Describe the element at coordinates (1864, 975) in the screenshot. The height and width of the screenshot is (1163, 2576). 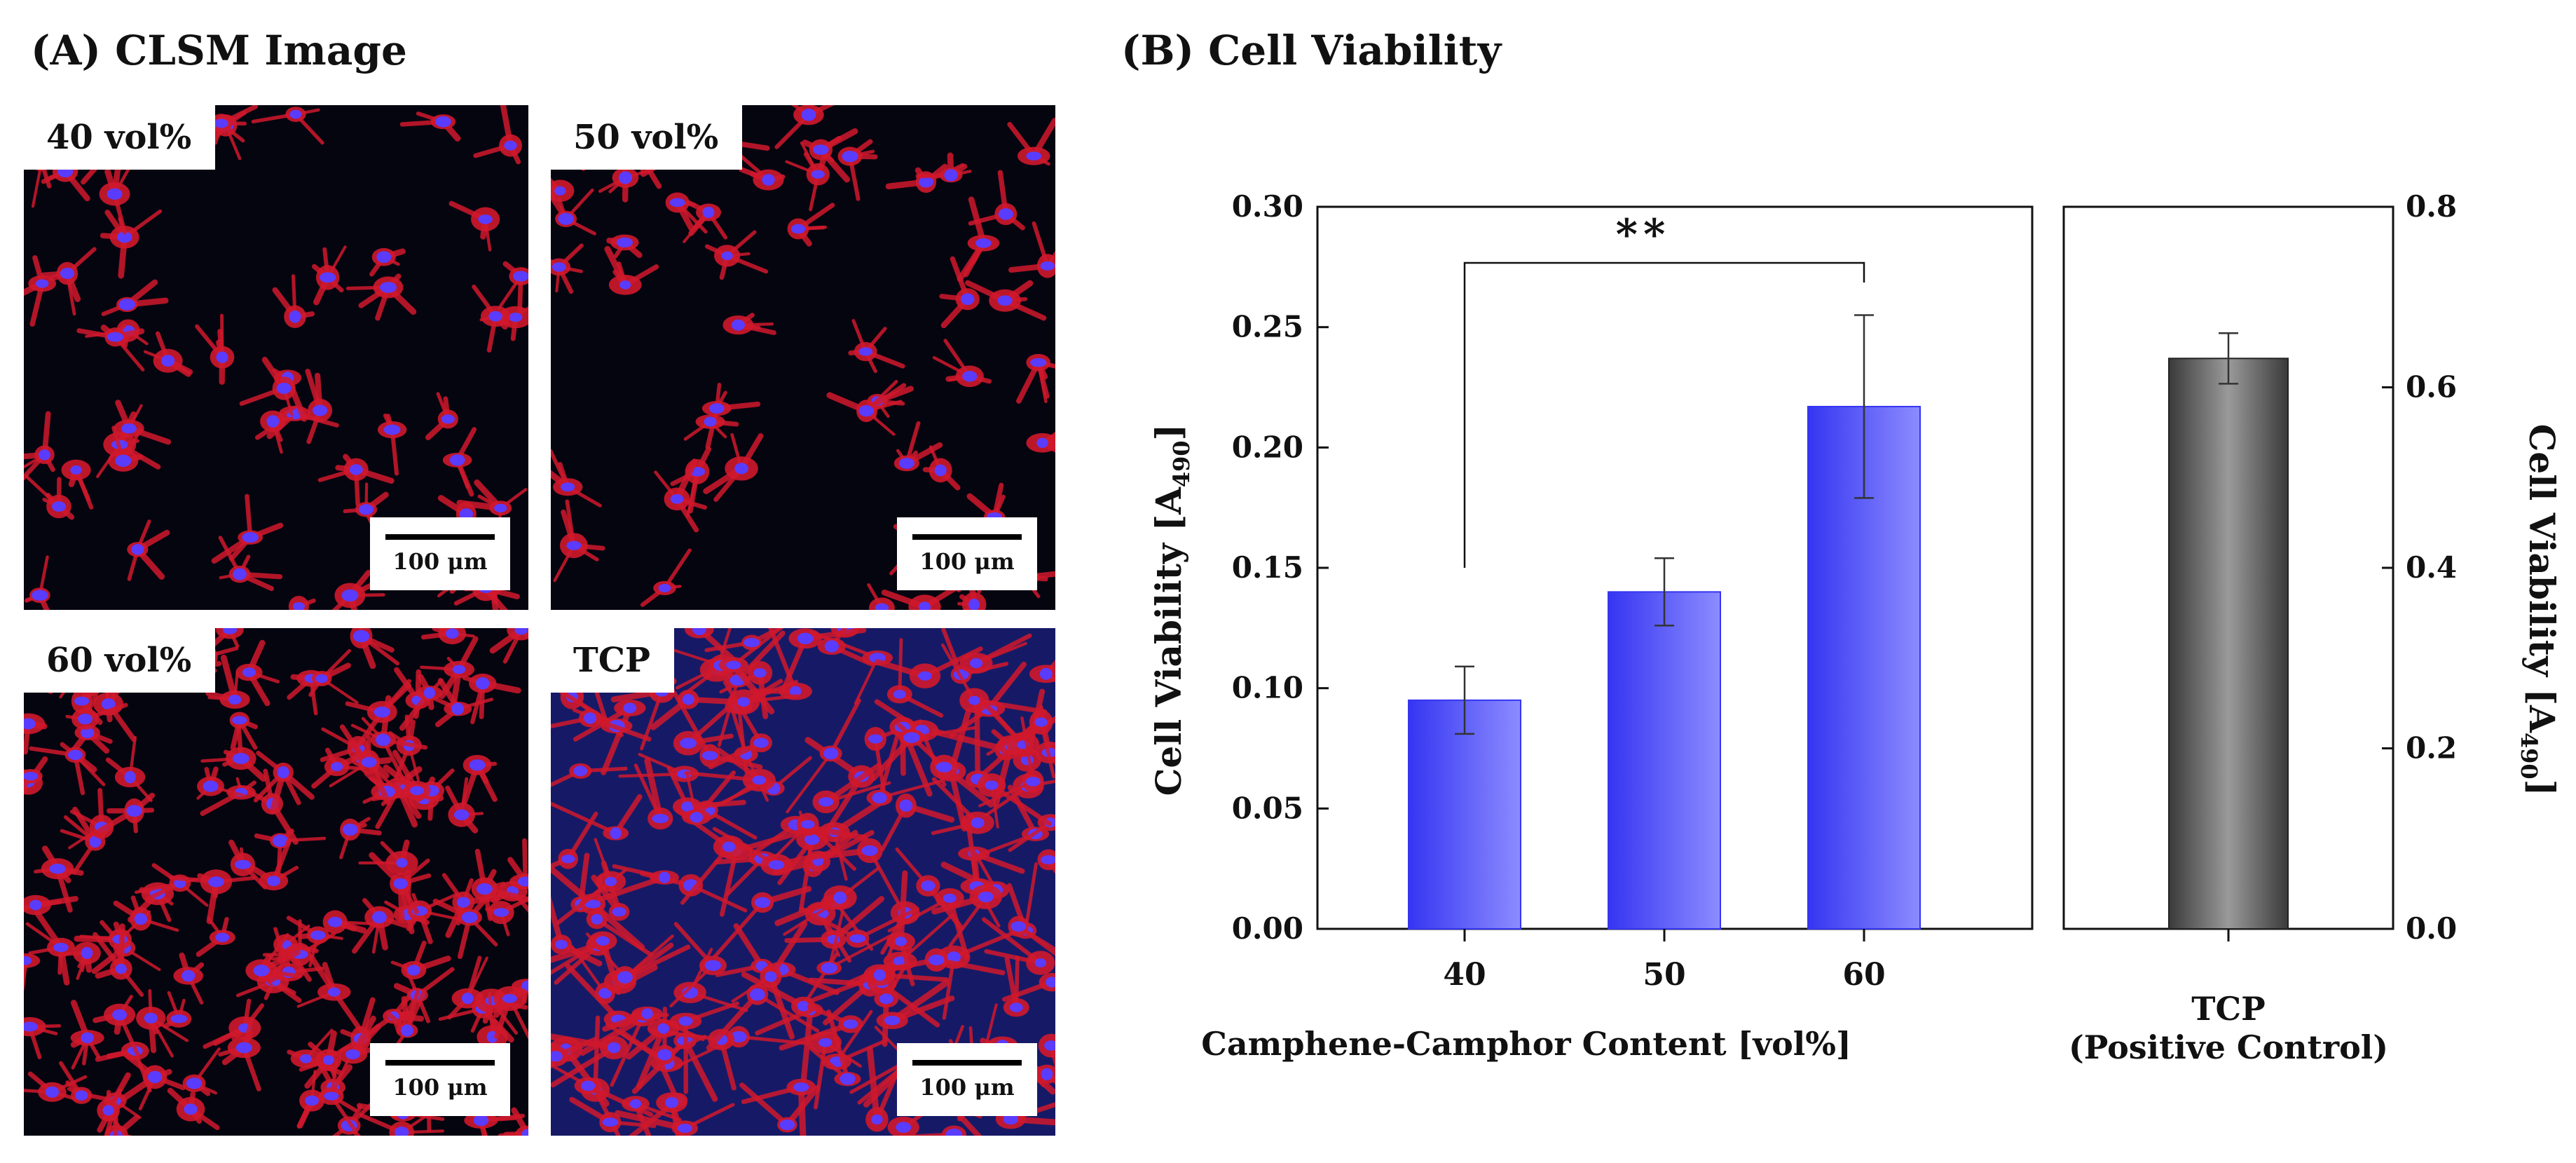
I see `x-tick-label: 60` at that location.